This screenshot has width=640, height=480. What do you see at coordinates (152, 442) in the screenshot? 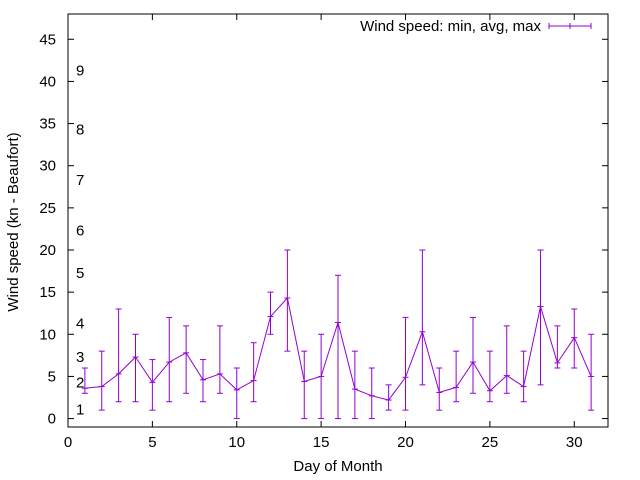
I see `x-tick-label: 5` at bounding box center [152, 442].